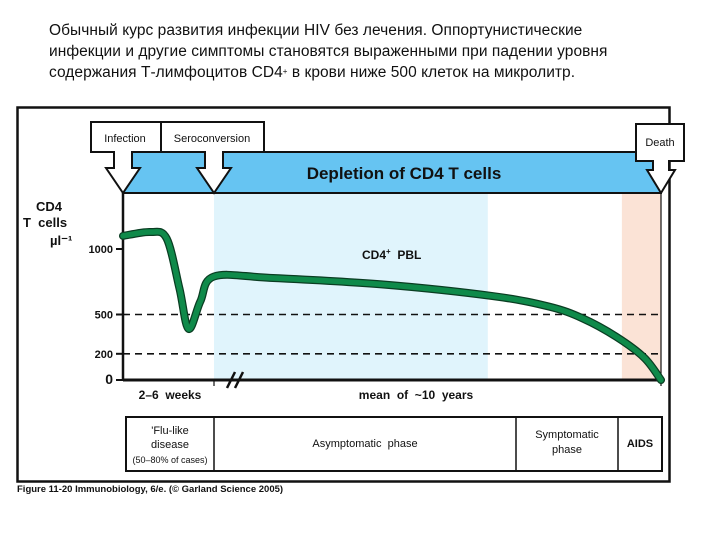 This screenshot has width=720, height=540. I want to click on y-tick-label-1000: 1000, so click(101, 250).